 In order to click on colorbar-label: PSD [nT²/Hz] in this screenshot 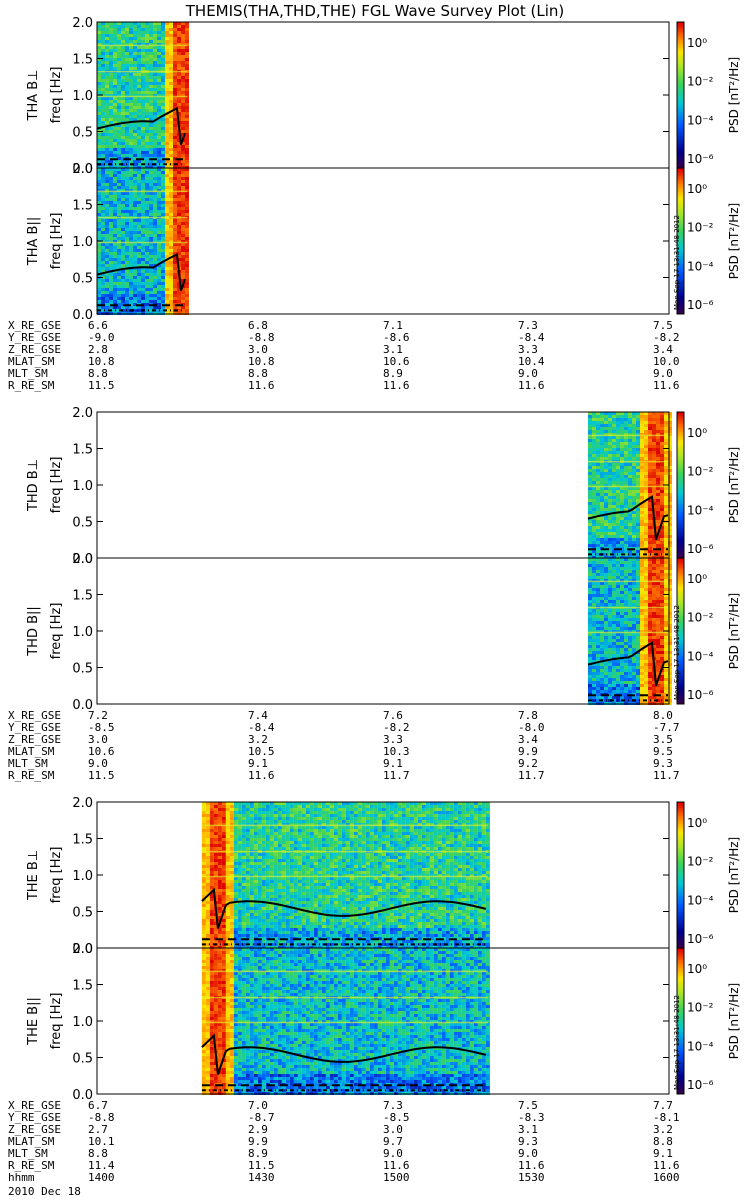, I will do `click(734, 485)`.